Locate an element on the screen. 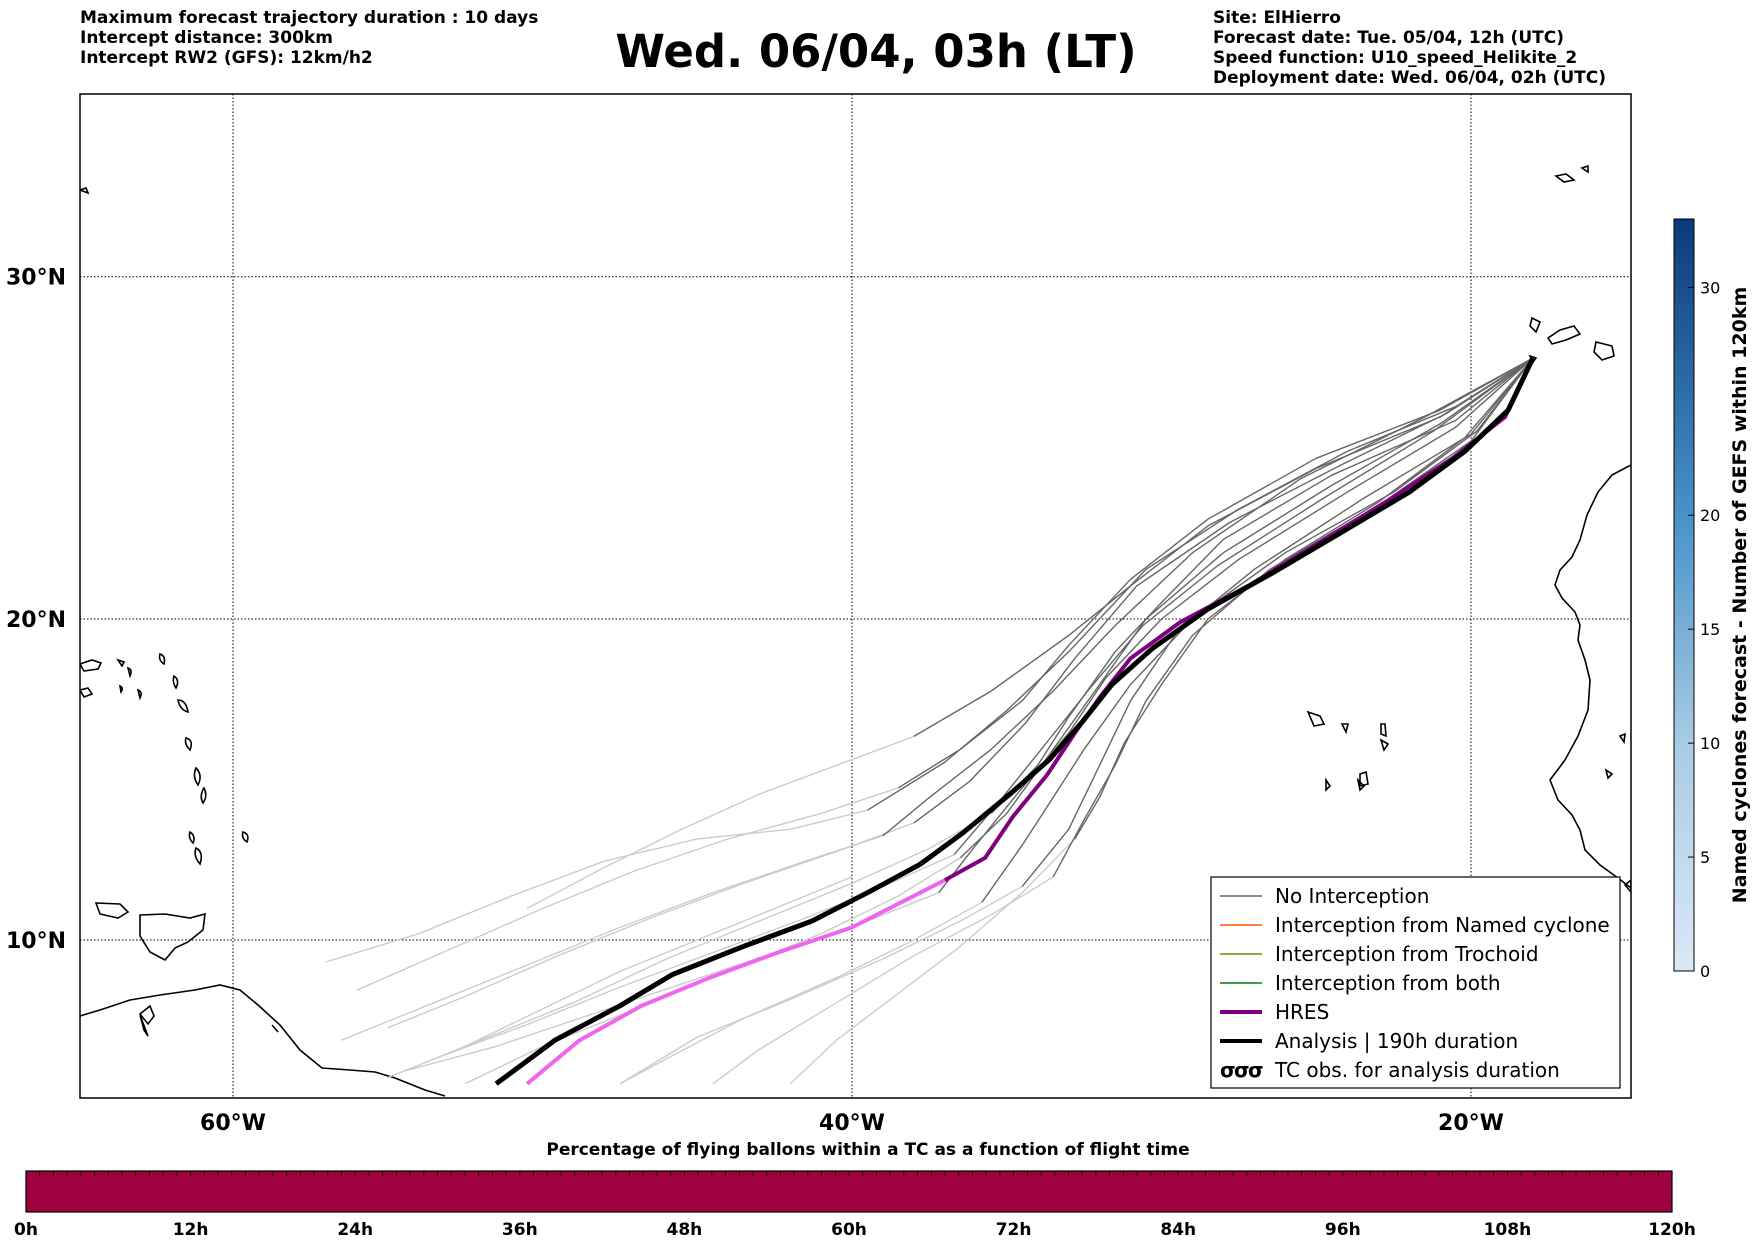 The width and height of the screenshot is (1752, 1241). legend-item: Analysis | 190h duration is located at coordinates (1369, 1041).